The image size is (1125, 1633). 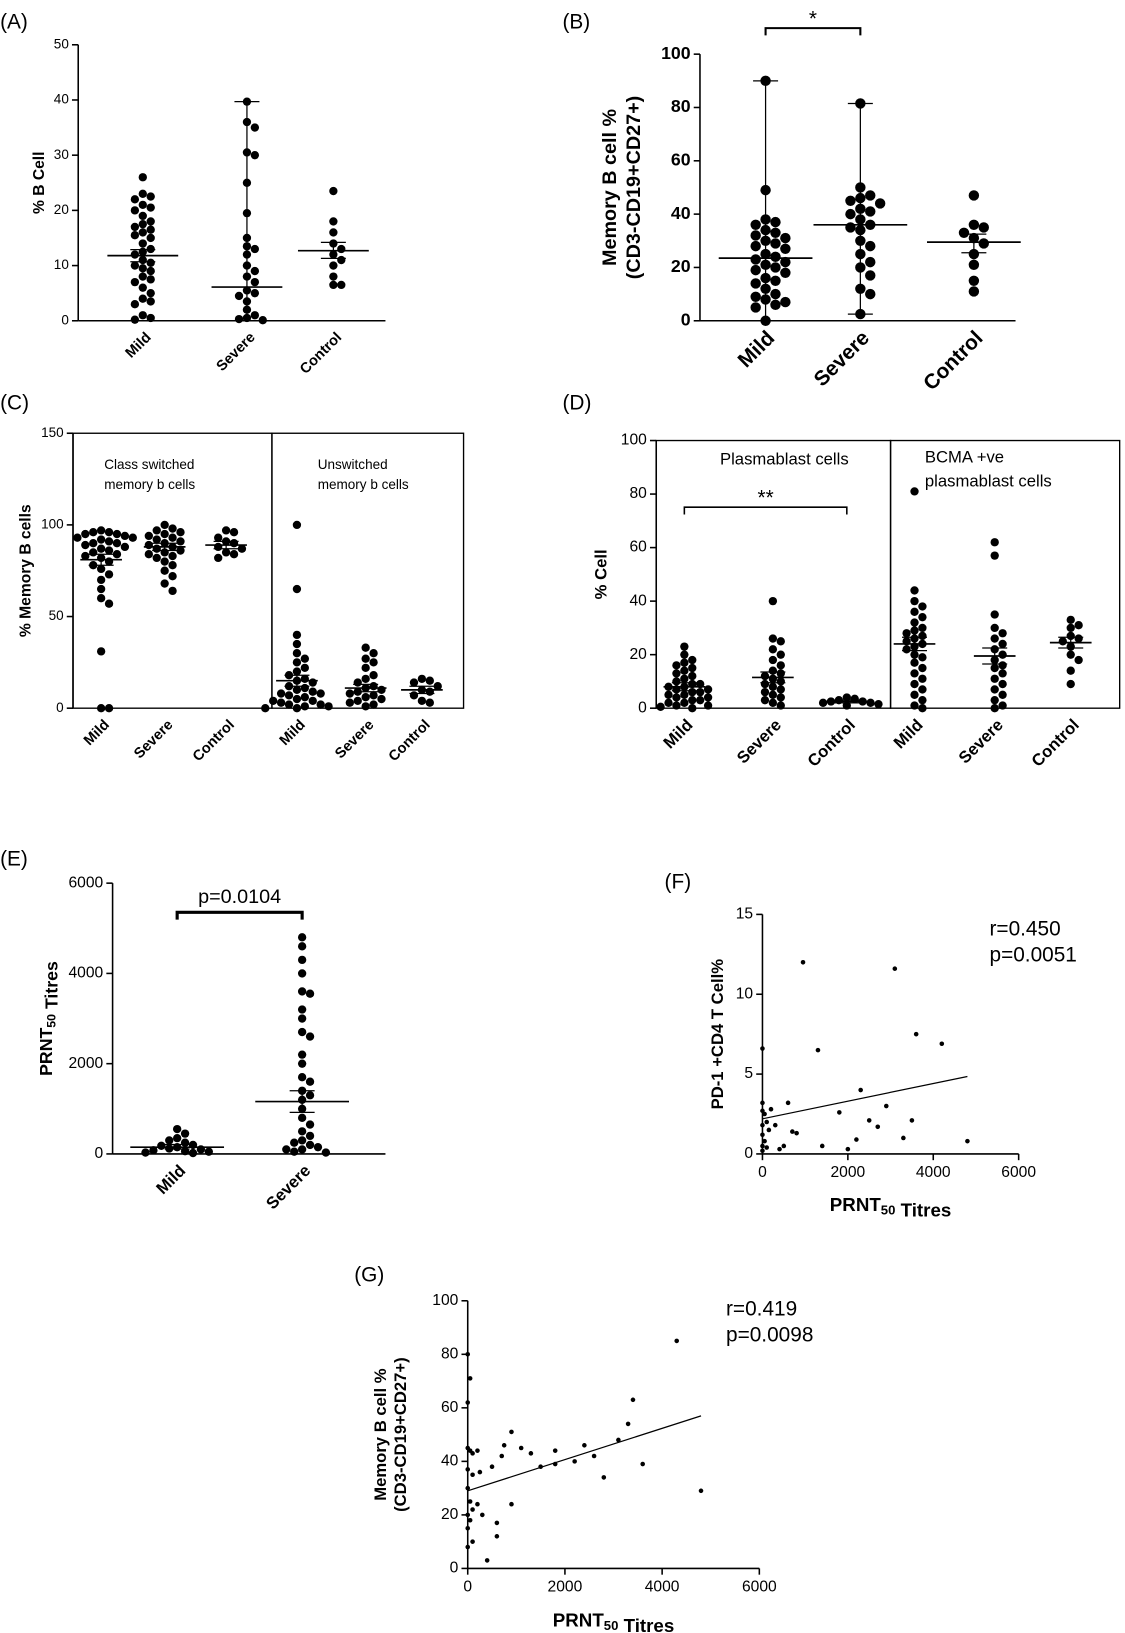 What do you see at coordinates (757, 350) in the screenshot?
I see `x-tick-label: Mild` at bounding box center [757, 350].